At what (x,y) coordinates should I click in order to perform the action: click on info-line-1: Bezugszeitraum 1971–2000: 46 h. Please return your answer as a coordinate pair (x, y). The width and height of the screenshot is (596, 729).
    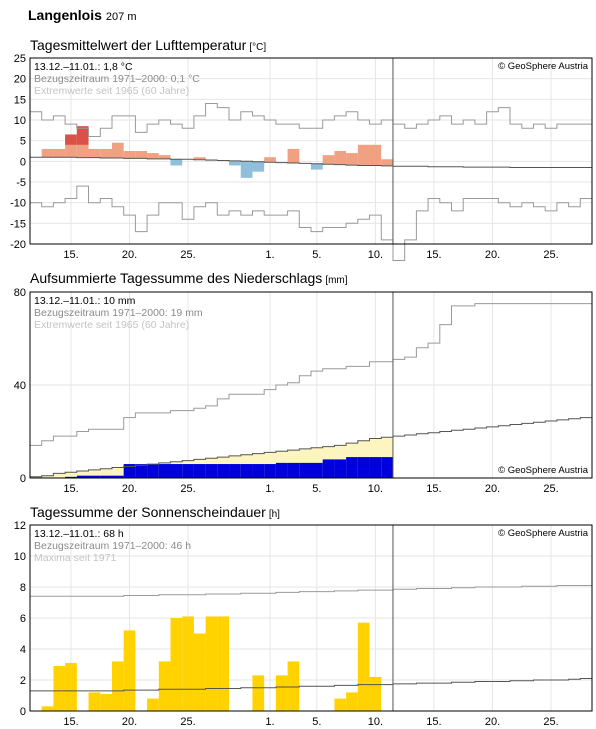
    Looking at the image, I should click on (112, 546).